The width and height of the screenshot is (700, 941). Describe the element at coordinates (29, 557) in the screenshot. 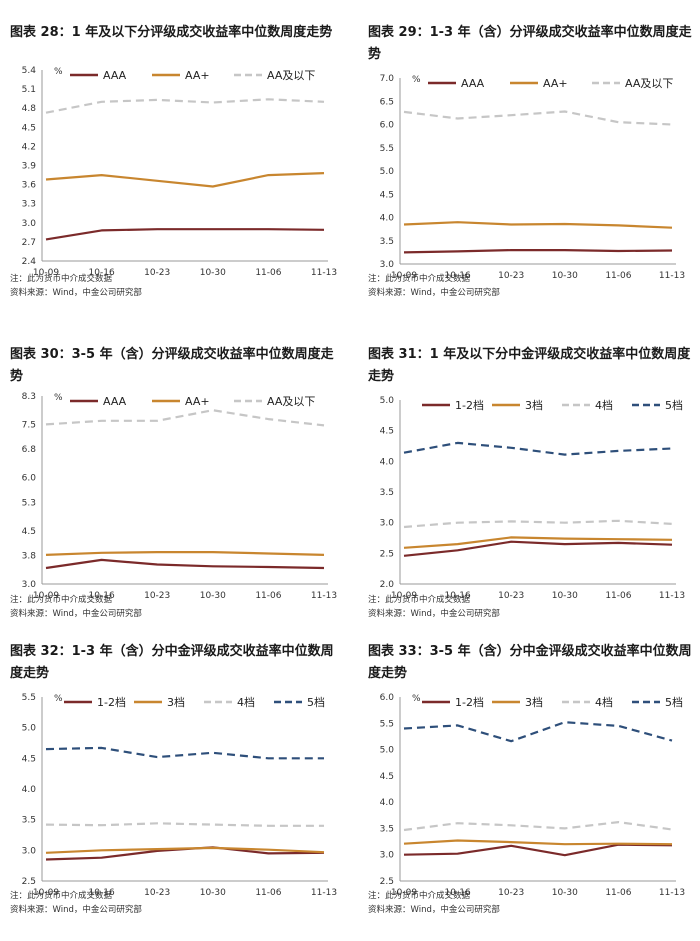

I see `y-tick-label: 3.8` at that location.